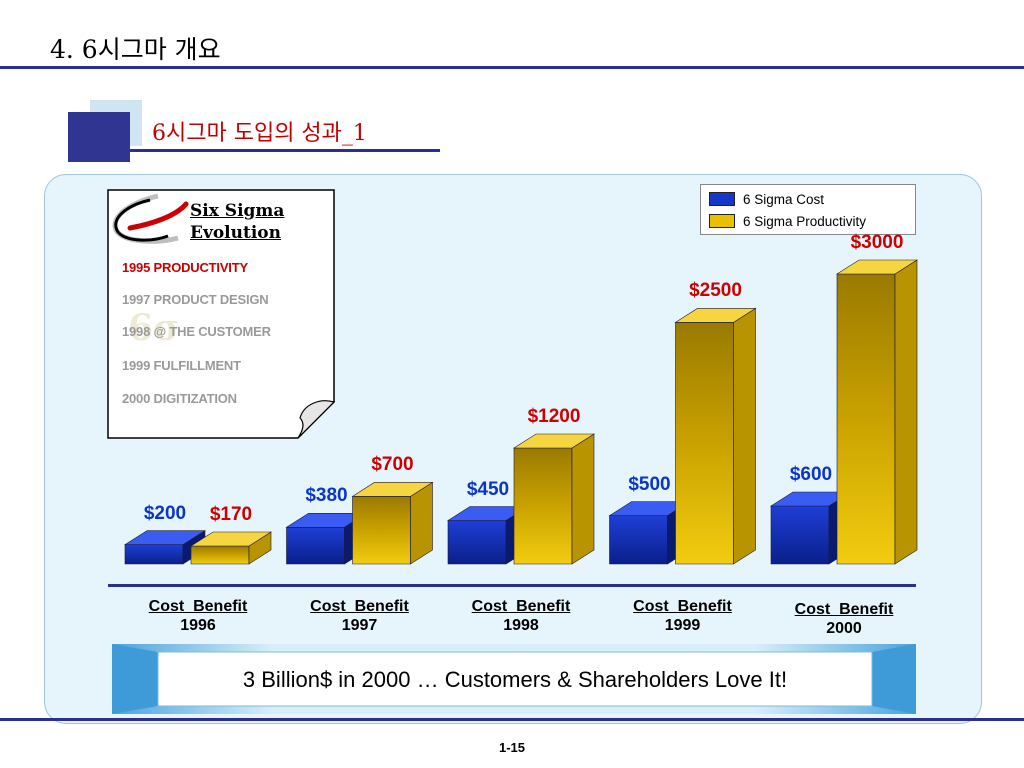  Describe the element at coordinates (237, 211) in the screenshot. I see `evolution-card-title-line1: Six Sigma` at that location.